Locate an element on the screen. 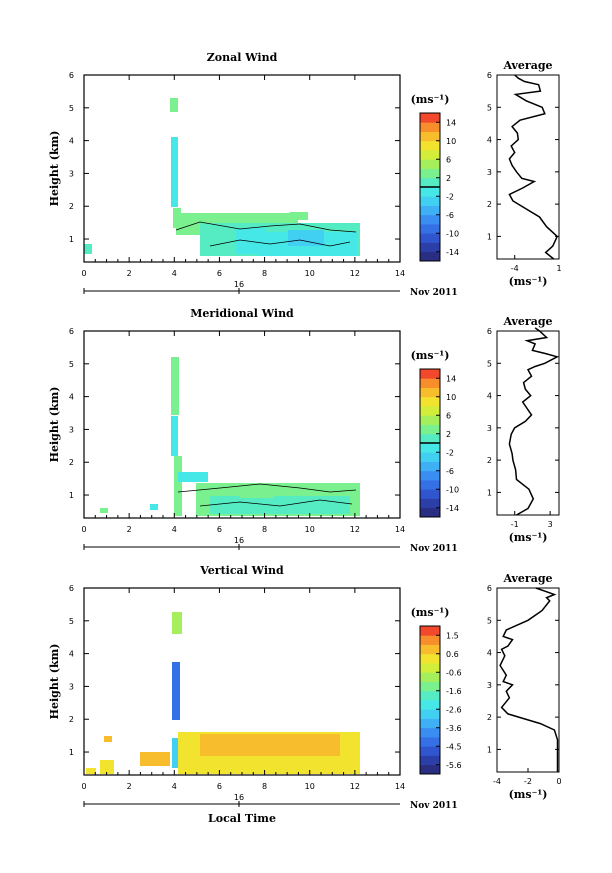 The image size is (612, 873). colorbar-tick-label: -14 is located at coordinates (452, 252).